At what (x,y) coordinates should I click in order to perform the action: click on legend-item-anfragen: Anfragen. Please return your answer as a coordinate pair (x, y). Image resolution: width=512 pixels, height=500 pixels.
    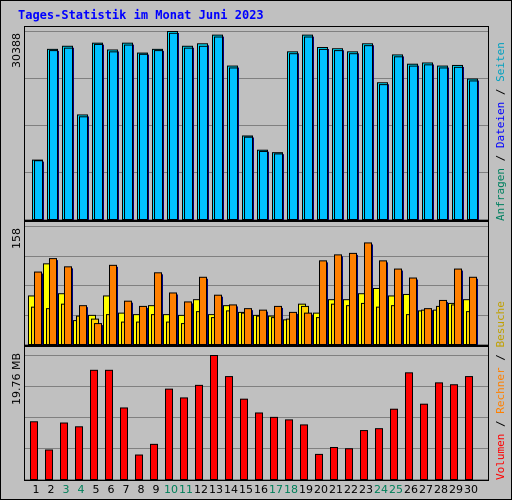
    Looking at the image, I should click on (500, 194).